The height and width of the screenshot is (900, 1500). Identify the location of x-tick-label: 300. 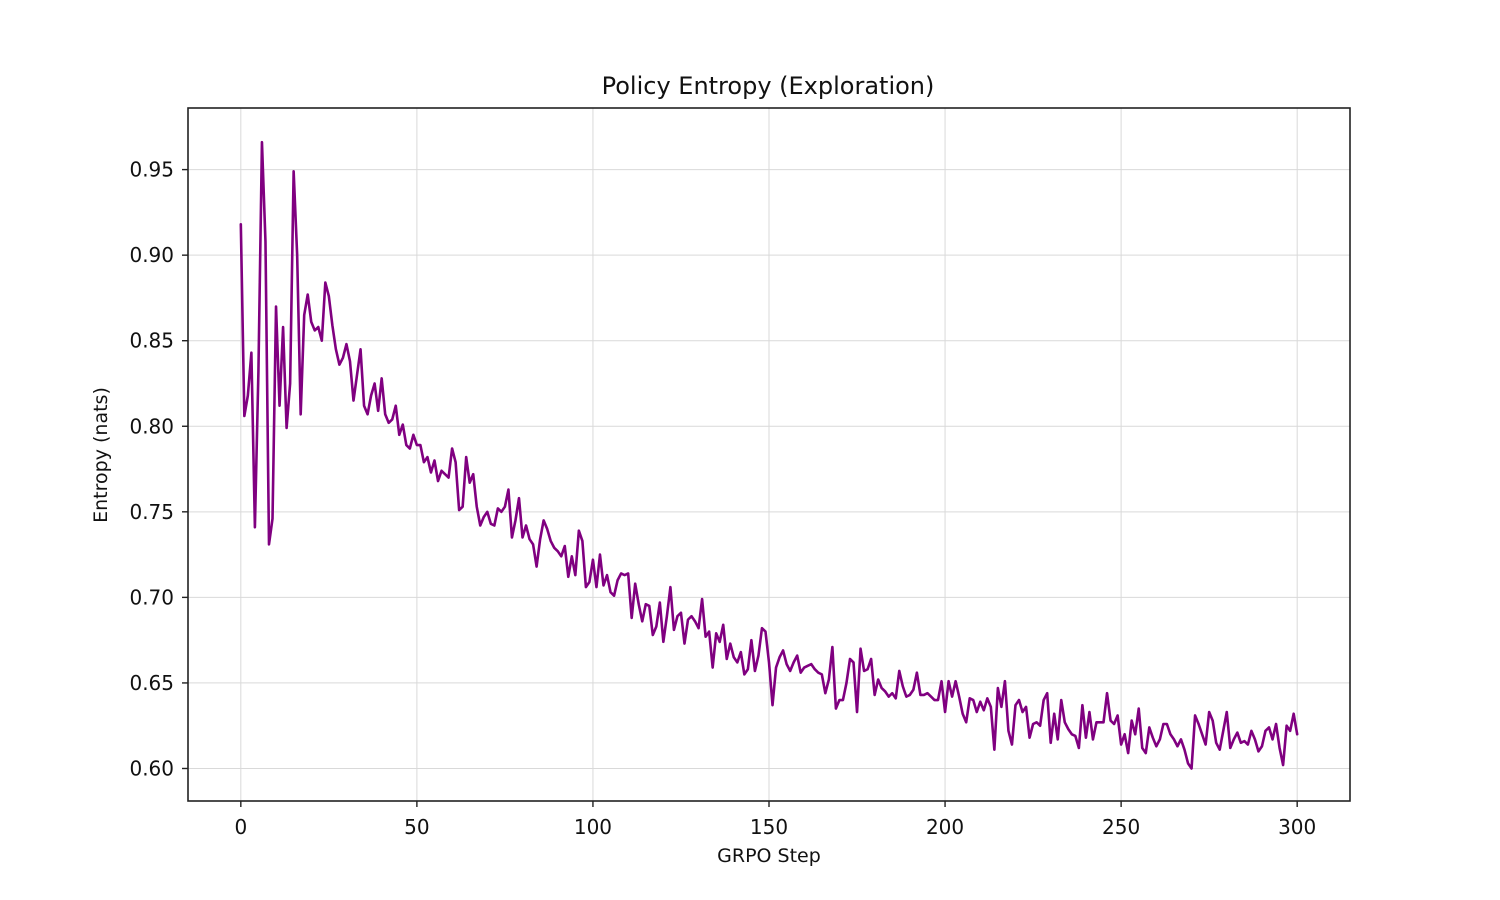
(1297, 827).